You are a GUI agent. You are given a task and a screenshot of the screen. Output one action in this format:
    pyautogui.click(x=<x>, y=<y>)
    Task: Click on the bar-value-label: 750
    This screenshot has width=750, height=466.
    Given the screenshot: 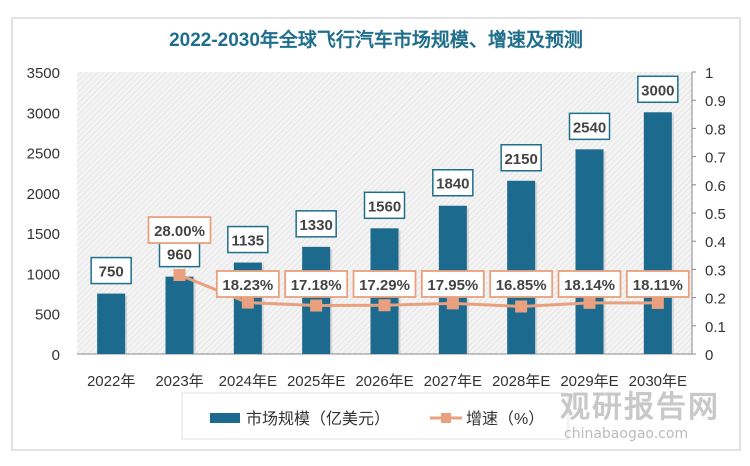 What is the action you would take?
    pyautogui.click(x=111, y=272)
    